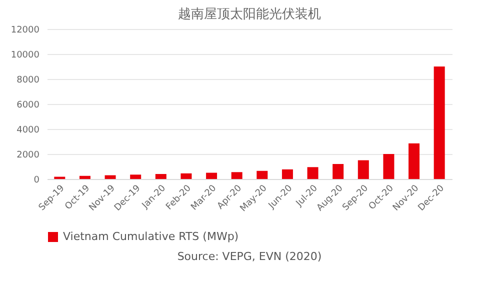  I want to click on y-tick-label: 8000, so click(28, 81).